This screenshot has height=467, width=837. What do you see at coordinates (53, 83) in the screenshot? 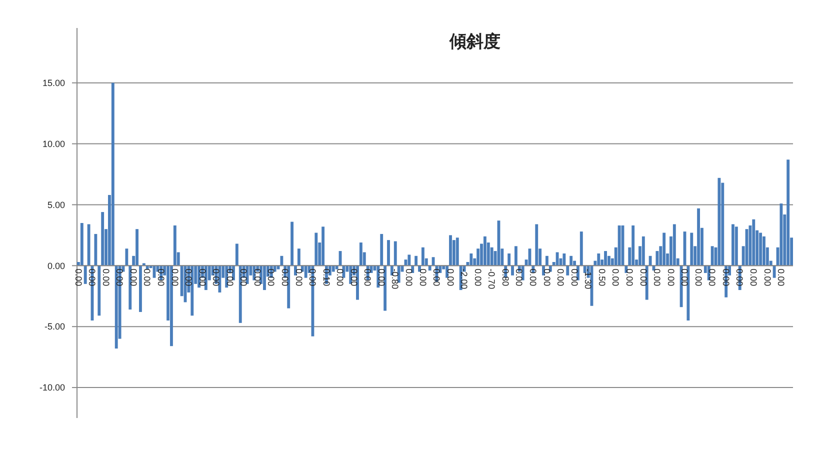
I see `y-tick-label: 15.00` at bounding box center [53, 83].